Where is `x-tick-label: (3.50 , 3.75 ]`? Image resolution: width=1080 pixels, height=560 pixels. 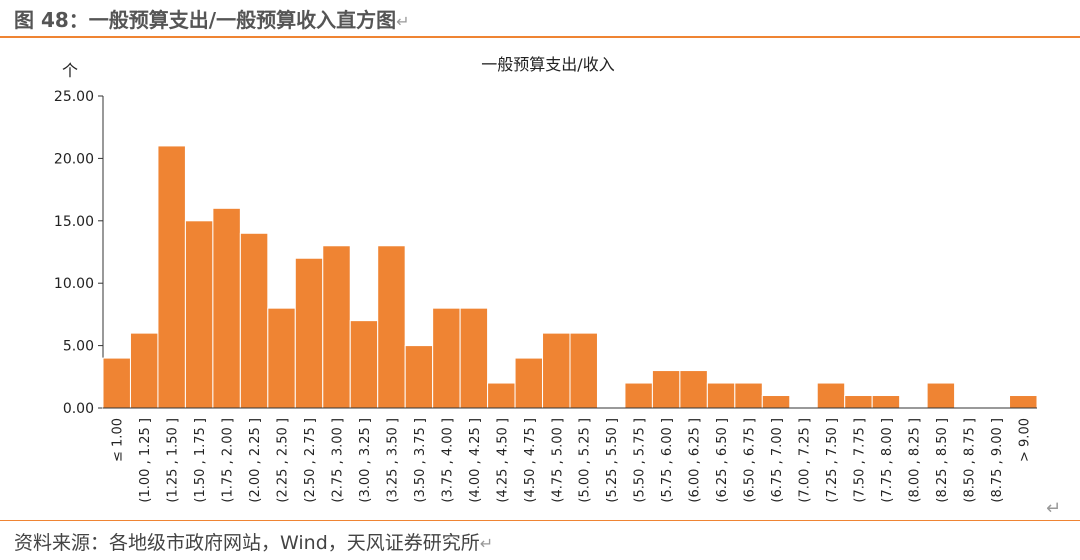 x-tick-label: (3.50 , 3.75 ] is located at coordinates (420, 460).